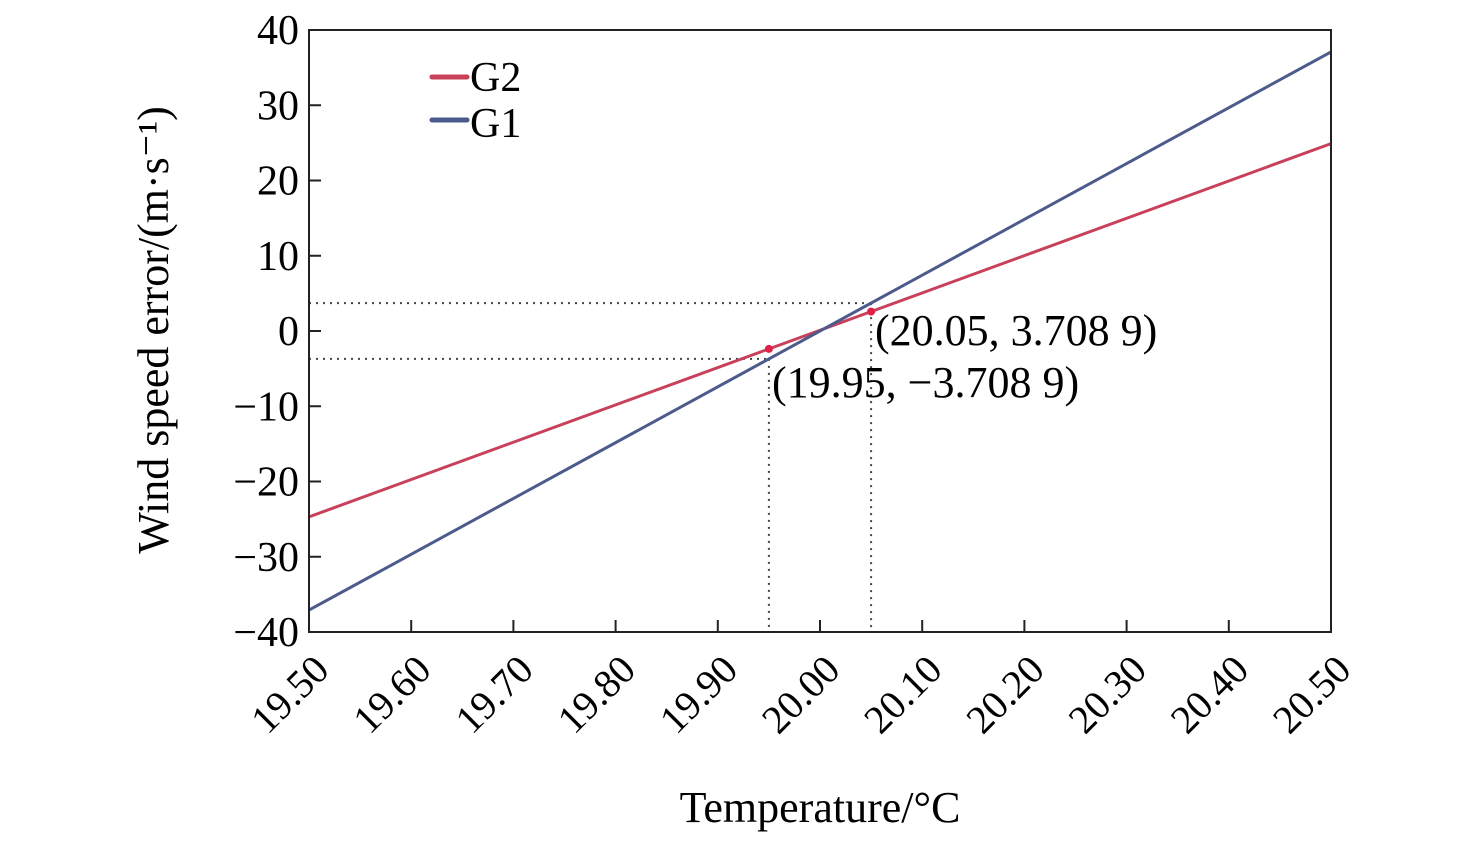  I want to click on y-tick-label: −30, so click(266, 558).